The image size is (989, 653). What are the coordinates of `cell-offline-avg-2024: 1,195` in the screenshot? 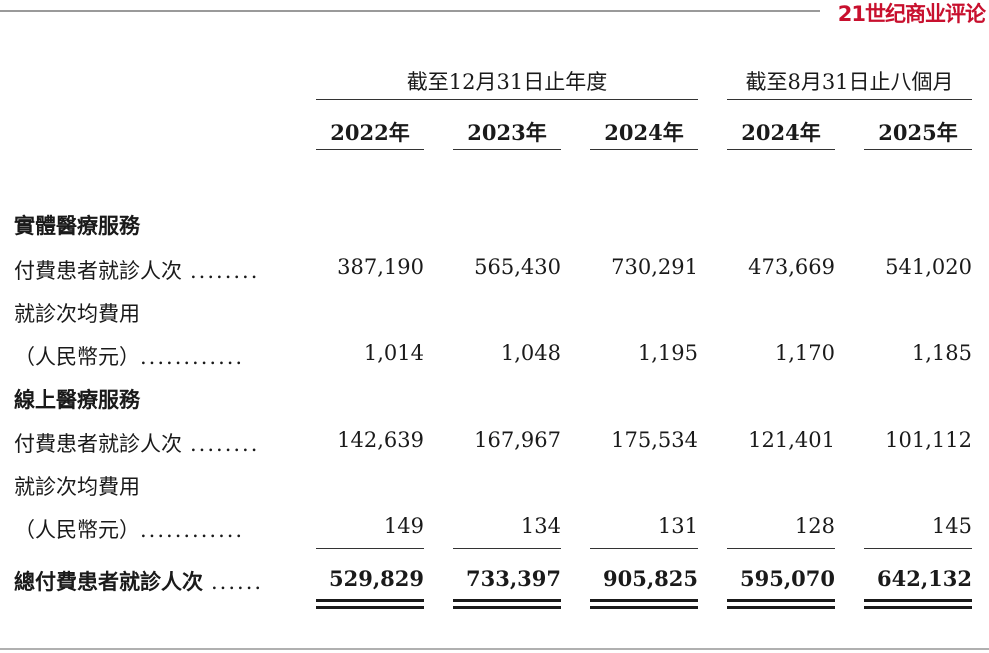 It's located at (667, 353).